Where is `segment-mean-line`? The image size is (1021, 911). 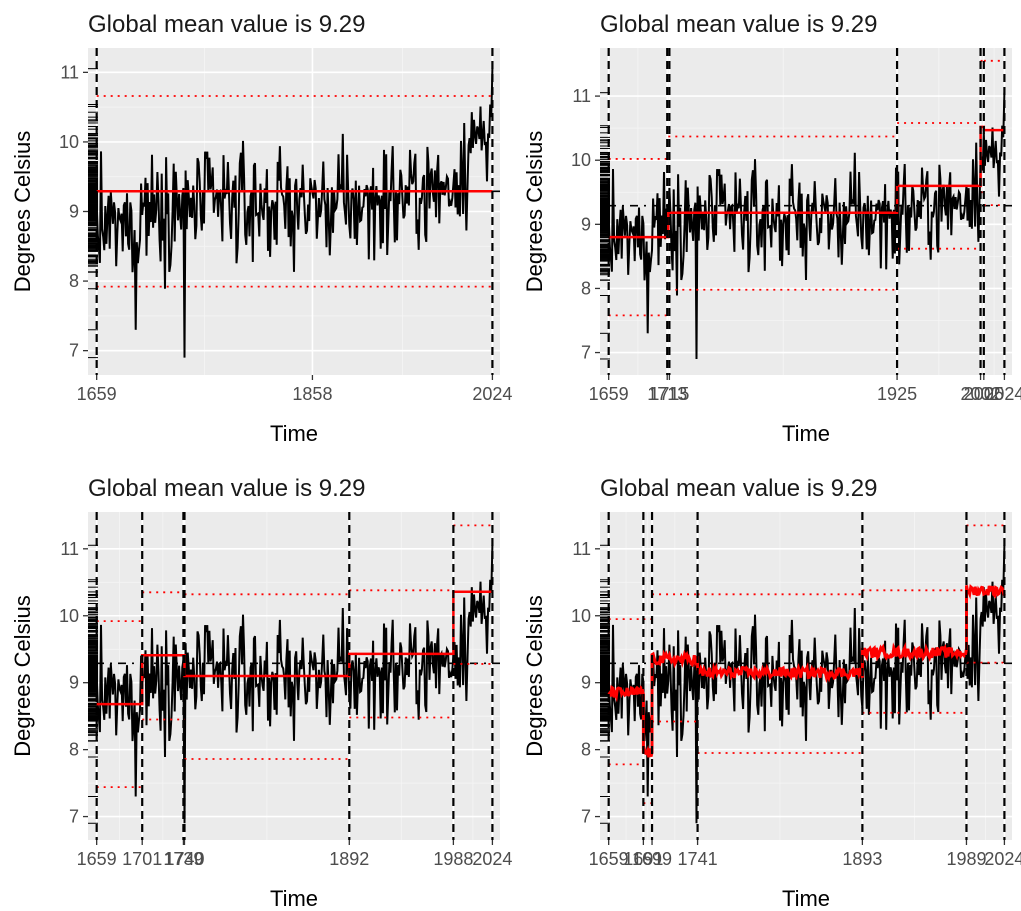
segment-mean-line is located at coordinates (806, 671).